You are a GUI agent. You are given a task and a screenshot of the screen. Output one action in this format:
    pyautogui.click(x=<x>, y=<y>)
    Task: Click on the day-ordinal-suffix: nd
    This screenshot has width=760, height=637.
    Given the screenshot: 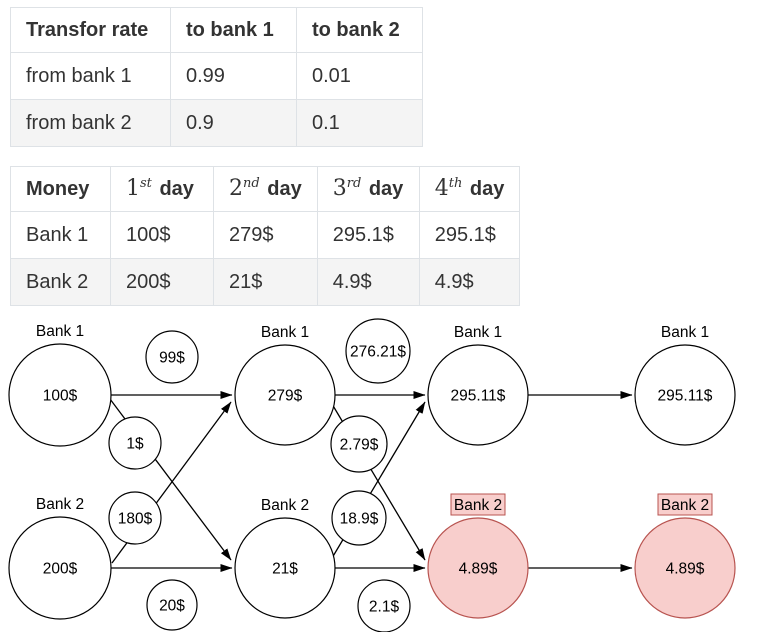 What is the action you would take?
    pyautogui.click(x=251, y=183)
    